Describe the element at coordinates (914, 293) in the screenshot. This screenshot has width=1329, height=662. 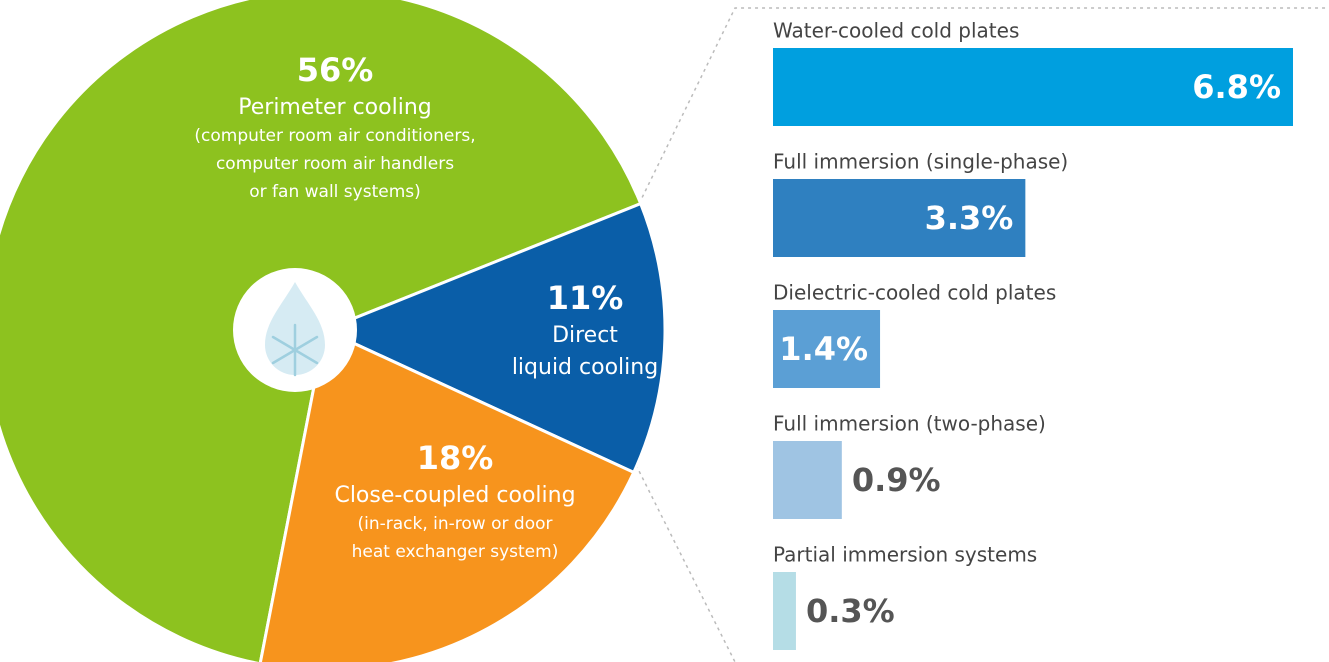
I see `bar-category-label: Dielectric-cooled cold plates` at that location.